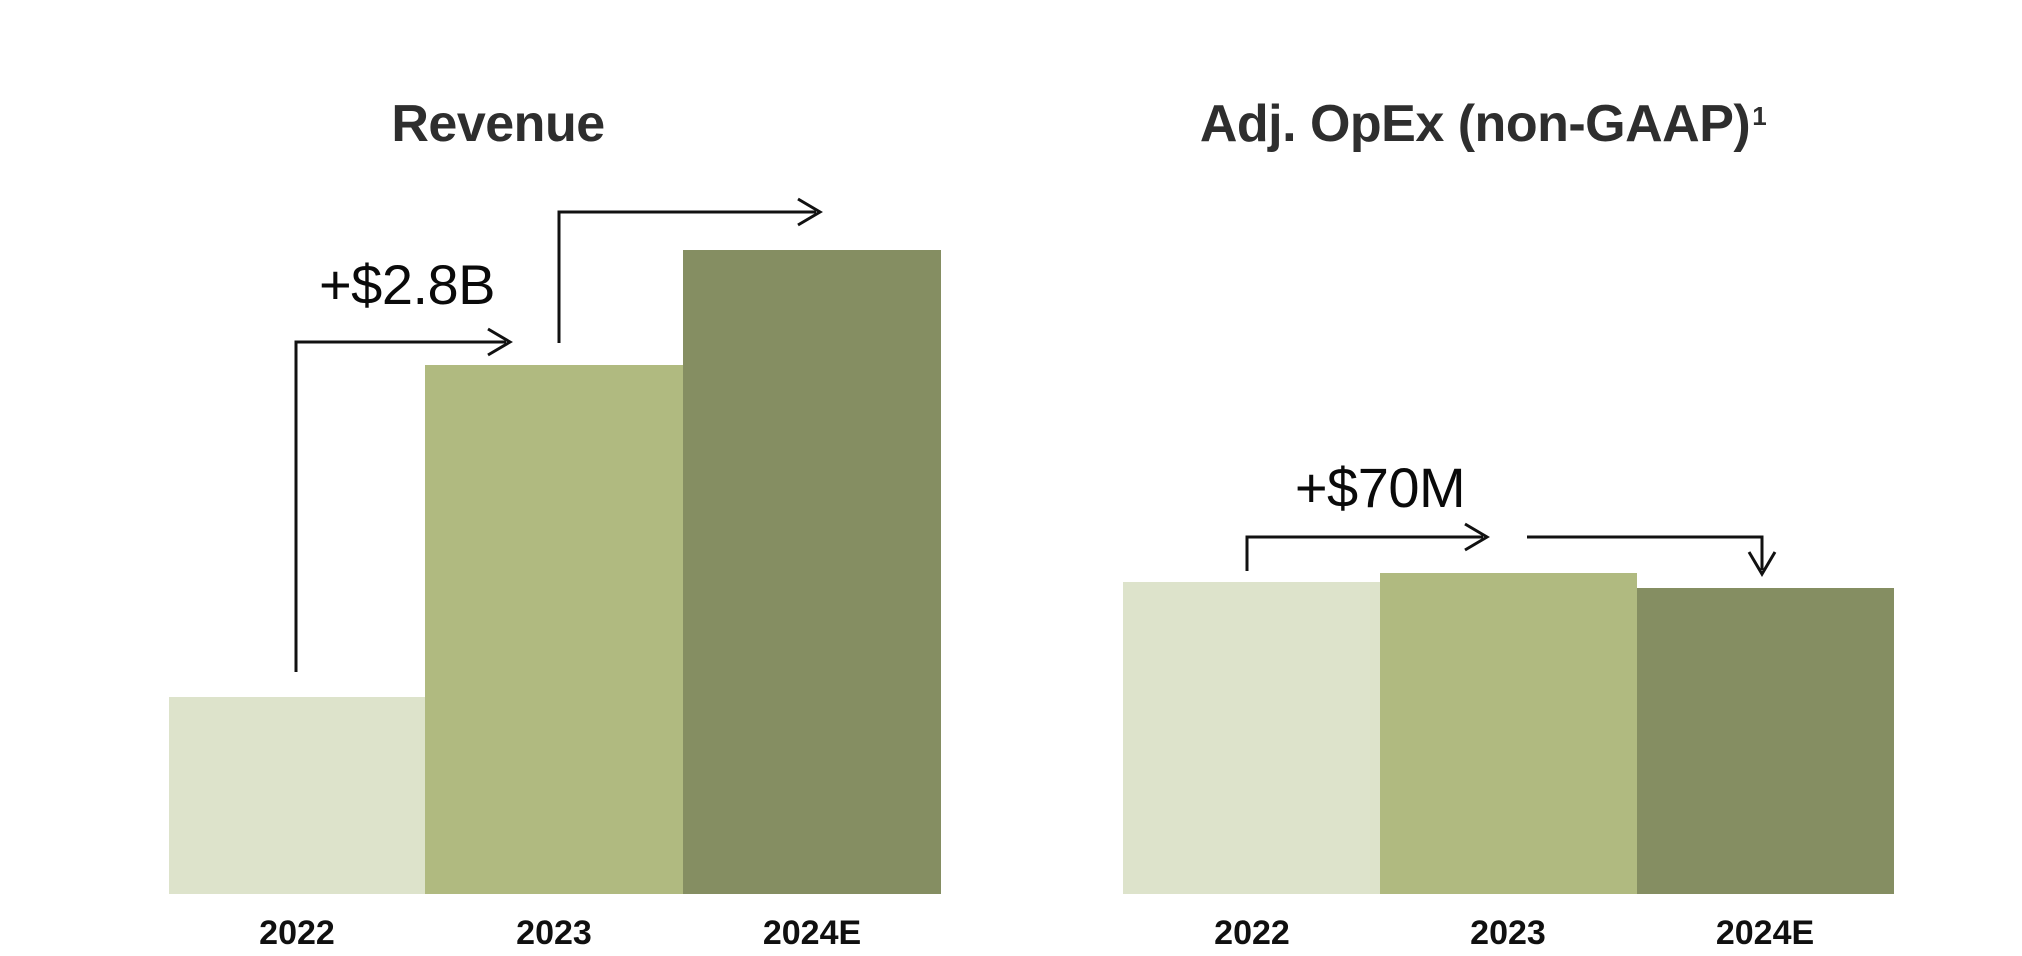 The image size is (2022, 956). Describe the element at coordinates (297, 933) in the screenshot. I see `revenue-x-label-2022: 2022` at that location.